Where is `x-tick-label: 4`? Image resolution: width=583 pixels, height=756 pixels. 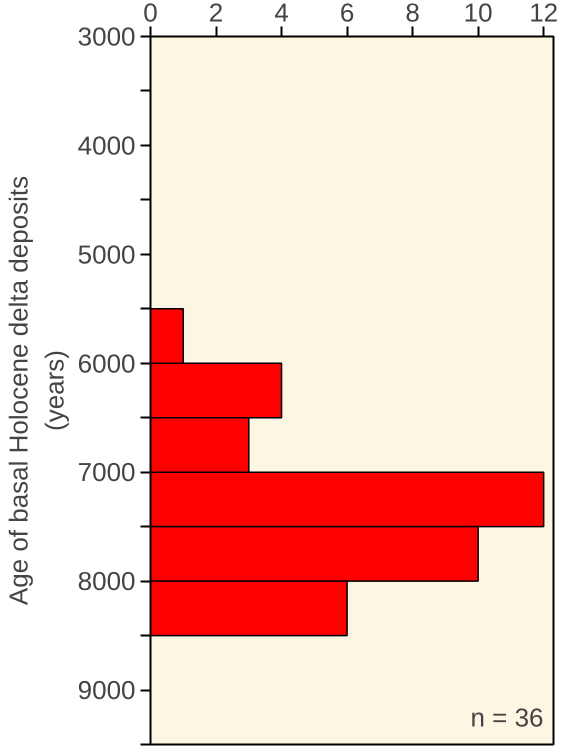 x-tick-label: 4 is located at coordinates (281, 14).